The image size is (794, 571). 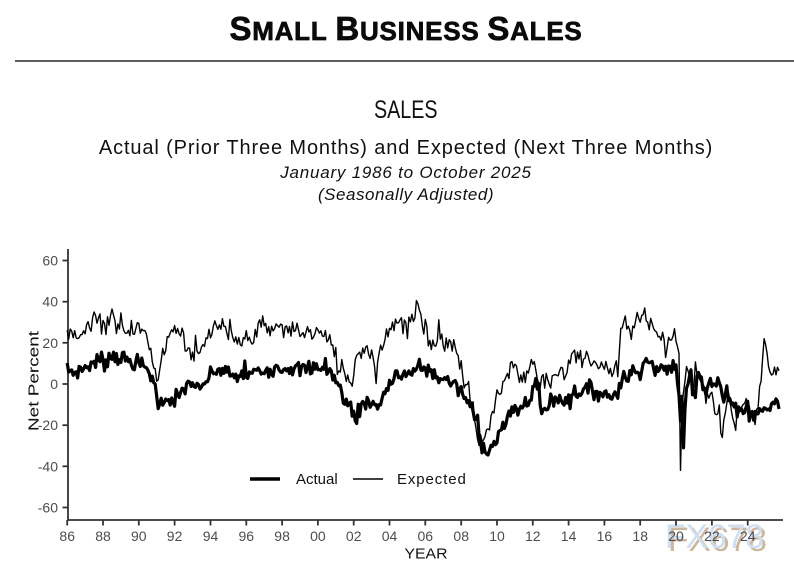 What do you see at coordinates (640, 536) in the screenshot?
I see `svg-text: 18` at bounding box center [640, 536].